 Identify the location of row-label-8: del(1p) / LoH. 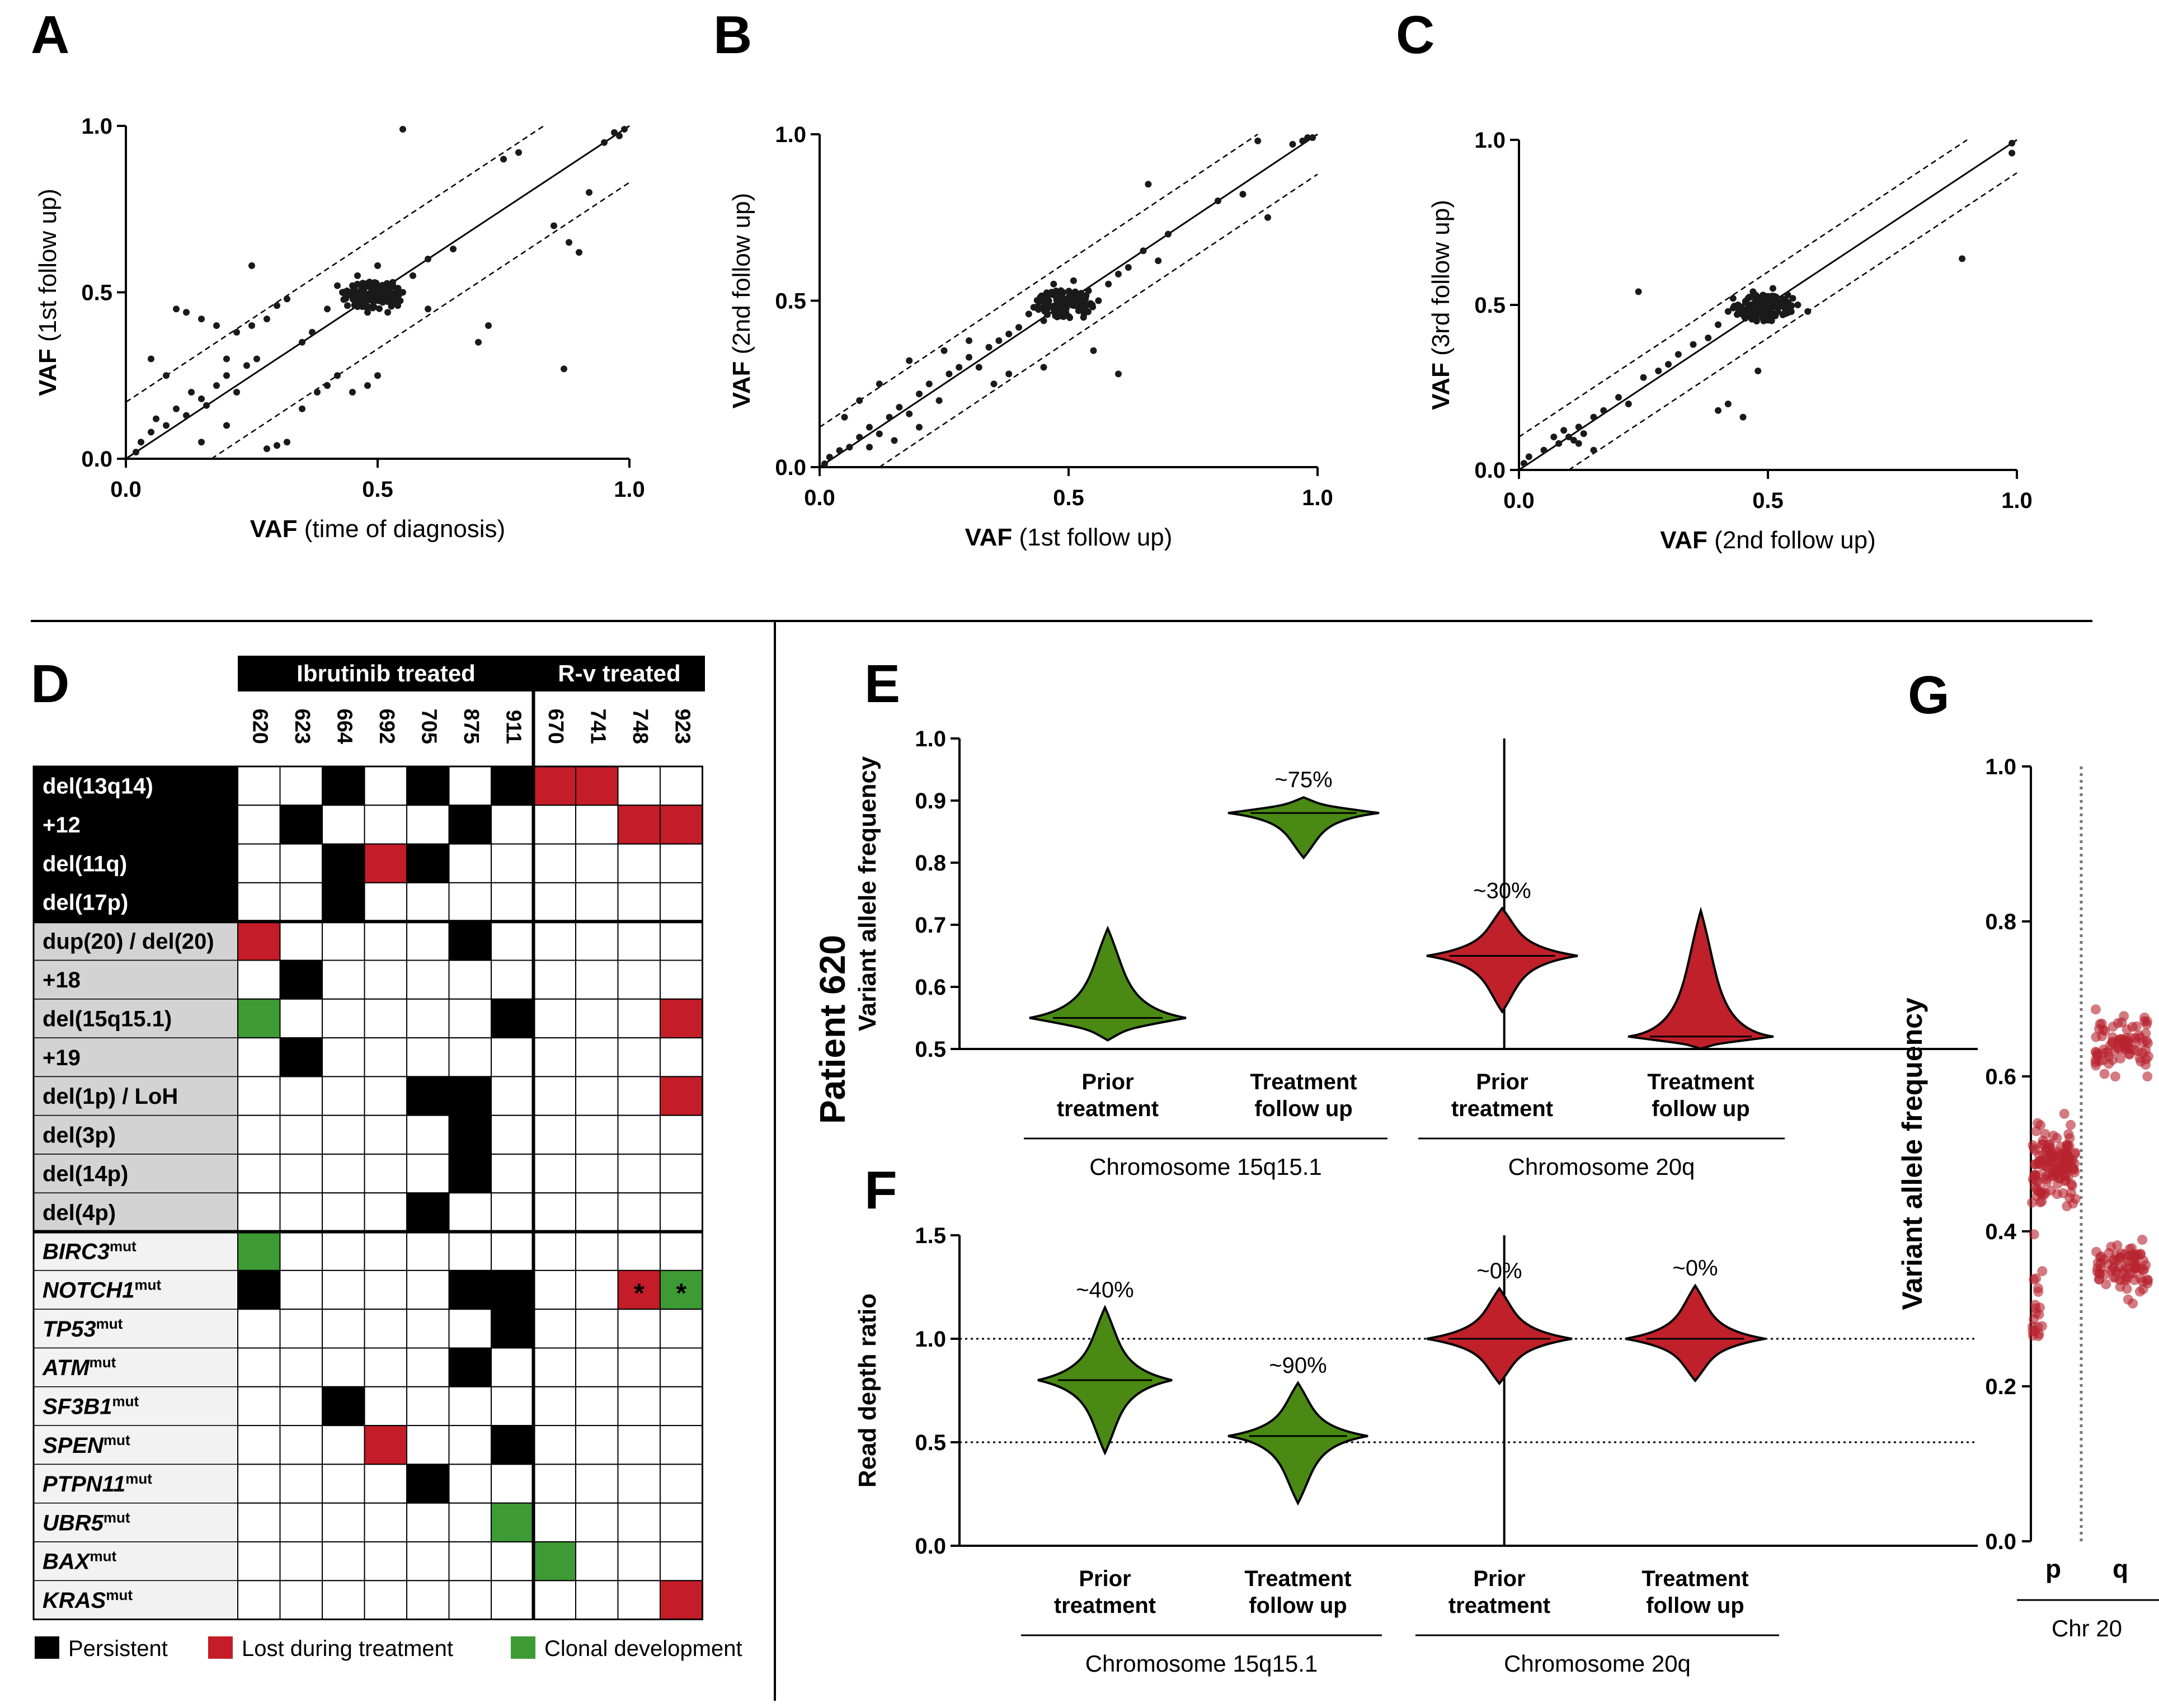
(110, 1096).